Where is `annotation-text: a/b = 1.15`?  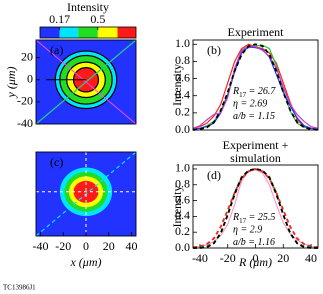
annotation-text: a/b = 1.15 is located at coordinates (254, 116).